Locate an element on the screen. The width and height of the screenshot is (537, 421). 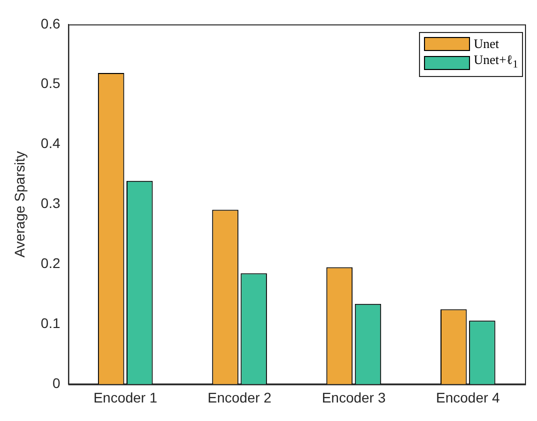
legend-label: Unet is located at coordinates (487, 44).